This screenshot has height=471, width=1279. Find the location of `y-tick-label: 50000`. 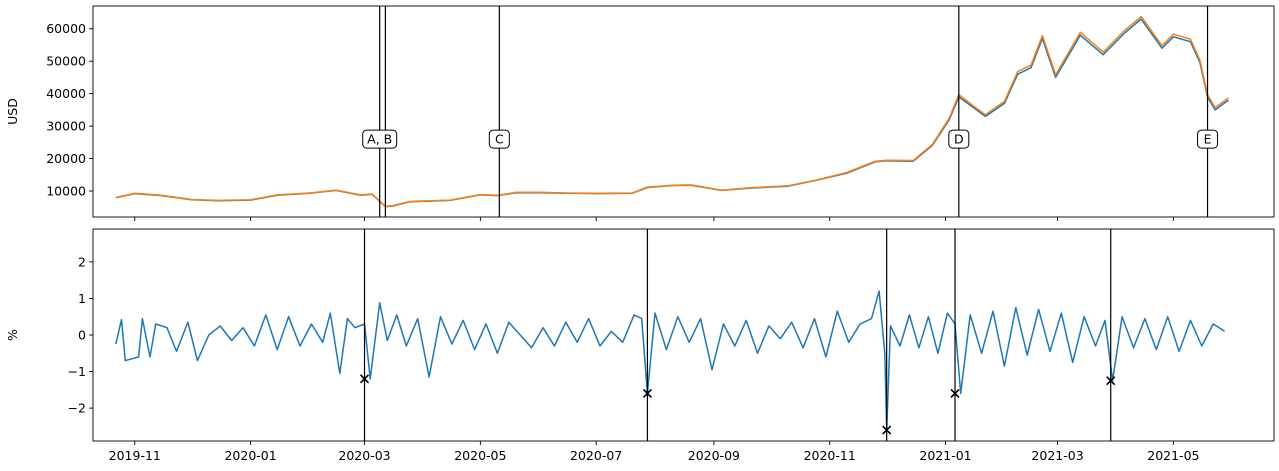

y-tick-label: 50000 is located at coordinates (66, 61).